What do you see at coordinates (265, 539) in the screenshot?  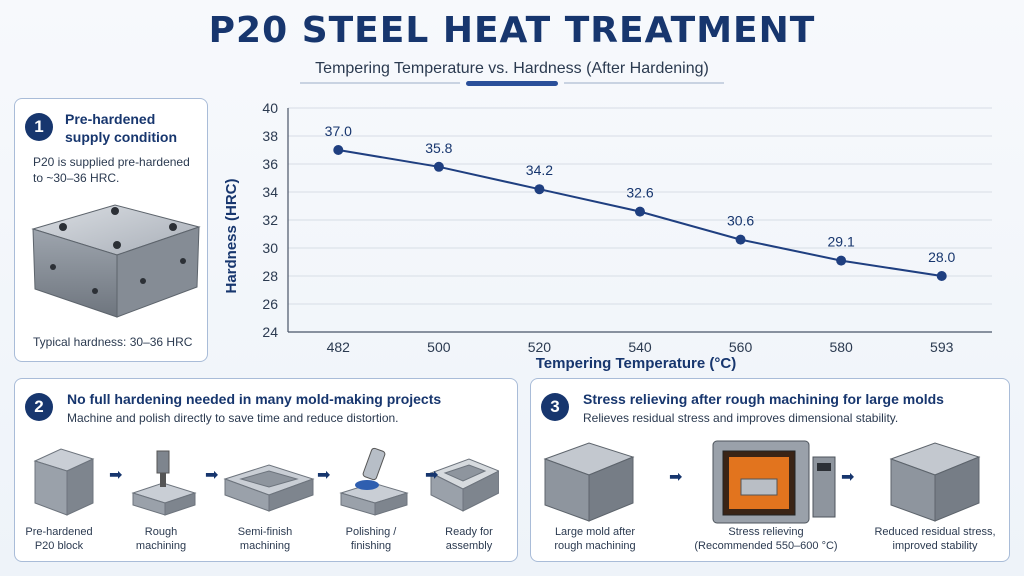 I see `step-caption-semi-finish: Semi-finish machining` at bounding box center [265, 539].